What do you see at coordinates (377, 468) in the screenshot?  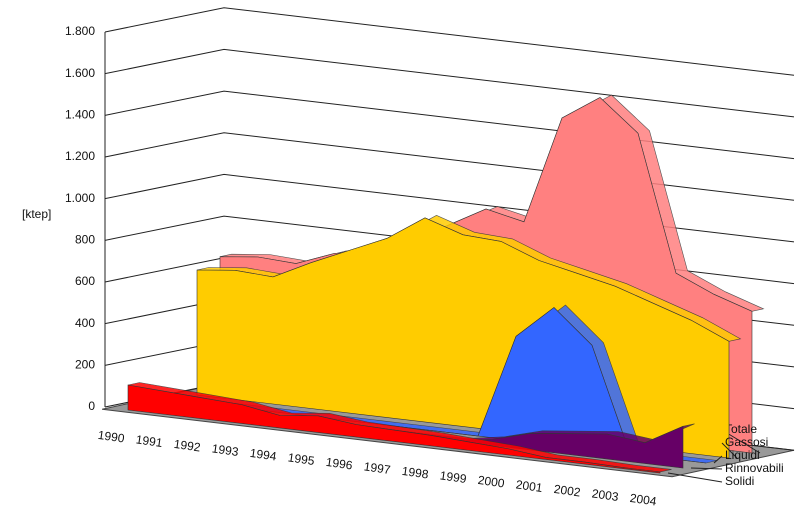 I see `x-tick-label: 1997` at bounding box center [377, 468].